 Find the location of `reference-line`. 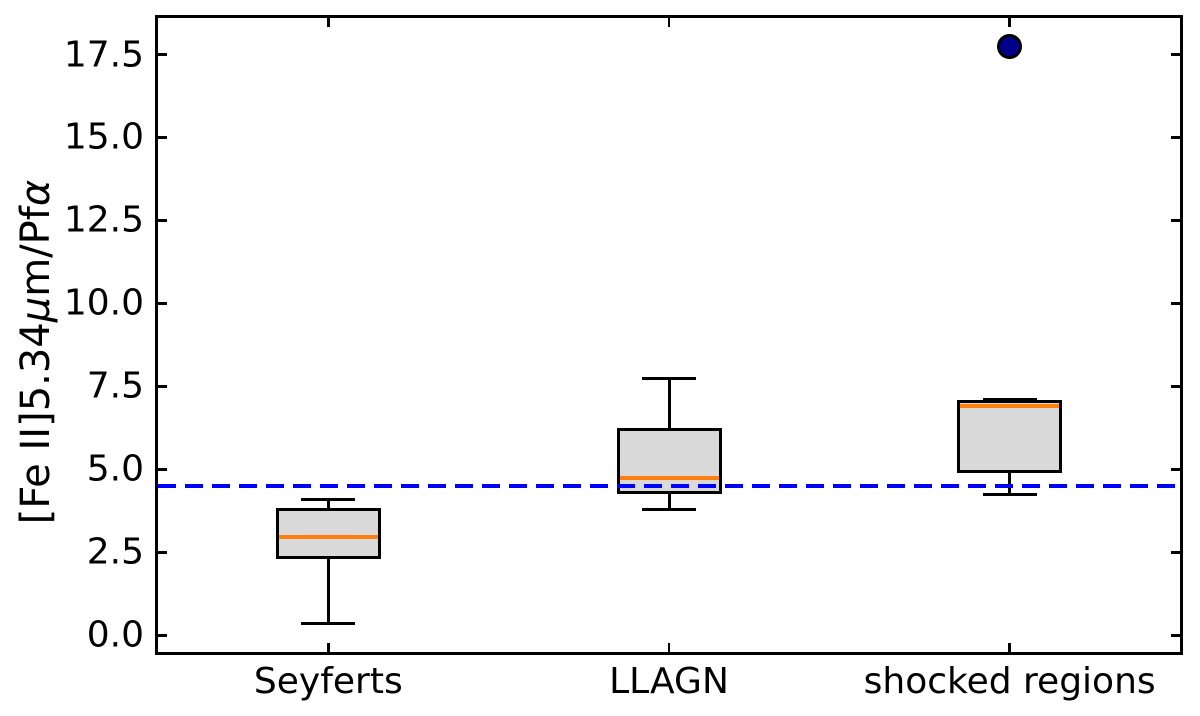

reference-line is located at coordinates (669, 486).